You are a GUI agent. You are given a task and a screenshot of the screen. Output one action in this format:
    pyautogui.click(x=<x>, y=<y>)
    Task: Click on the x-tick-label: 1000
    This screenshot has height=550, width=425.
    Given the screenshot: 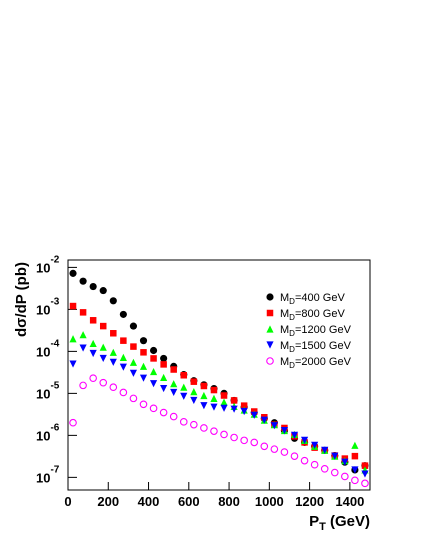 What is the action you would take?
    pyautogui.click(x=269, y=501)
    